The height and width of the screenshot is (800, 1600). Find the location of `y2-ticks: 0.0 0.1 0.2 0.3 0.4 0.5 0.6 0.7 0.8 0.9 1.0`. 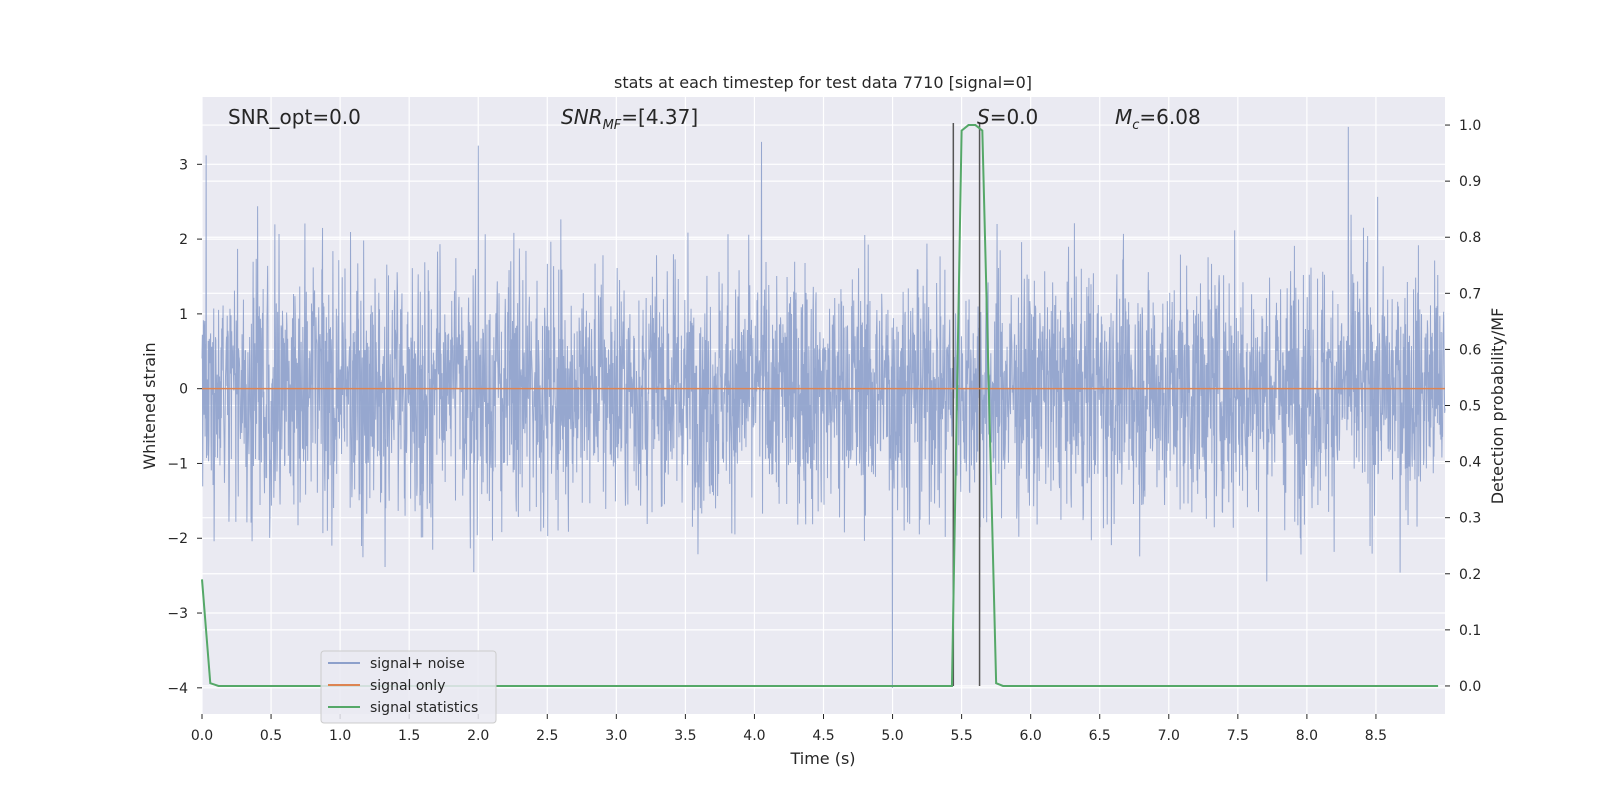

y2-ticks: 0.0 0.1 0.2 0.3 0.4 0.5 0.6 0.7 0.8 0.9 1.0 is located at coordinates (1463, 406).